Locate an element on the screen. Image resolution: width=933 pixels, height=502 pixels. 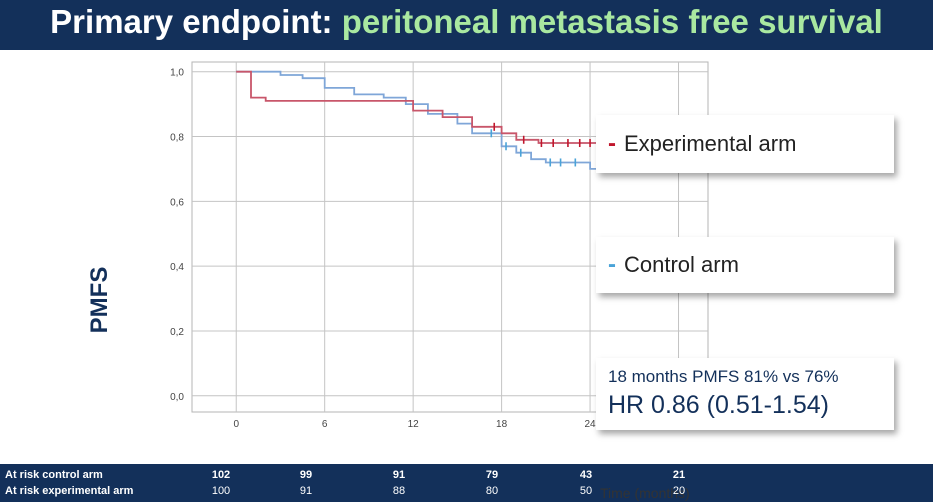
at-risk-control-row: At risk control arm 102 99 91 79 43 21 is located at coordinates (466, 476).